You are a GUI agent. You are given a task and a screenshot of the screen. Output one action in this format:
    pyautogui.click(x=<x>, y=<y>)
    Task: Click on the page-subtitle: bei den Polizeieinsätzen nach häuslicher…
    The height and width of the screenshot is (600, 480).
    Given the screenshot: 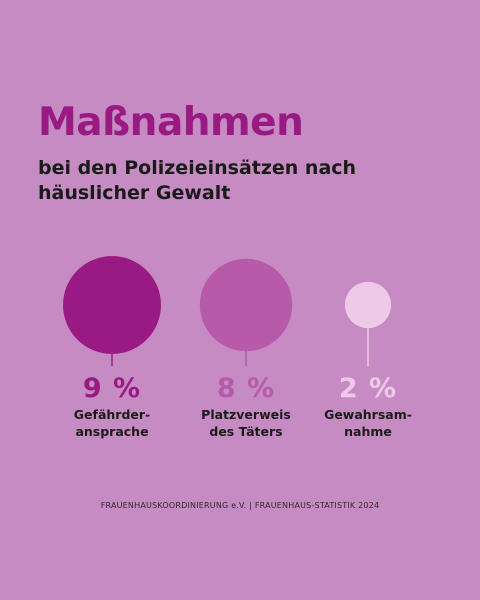 What is the action you would take?
    pyautogui.click(x=197, y=180)
    